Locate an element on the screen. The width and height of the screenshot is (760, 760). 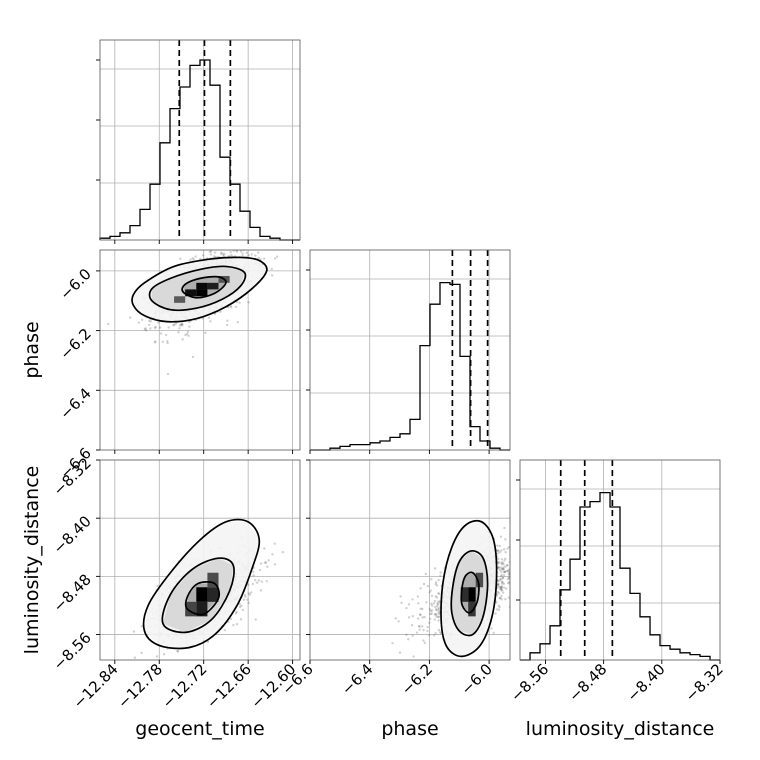
y-axis-label-luminosity-distance: luminosity_distance is located at coordinates (32, 560).